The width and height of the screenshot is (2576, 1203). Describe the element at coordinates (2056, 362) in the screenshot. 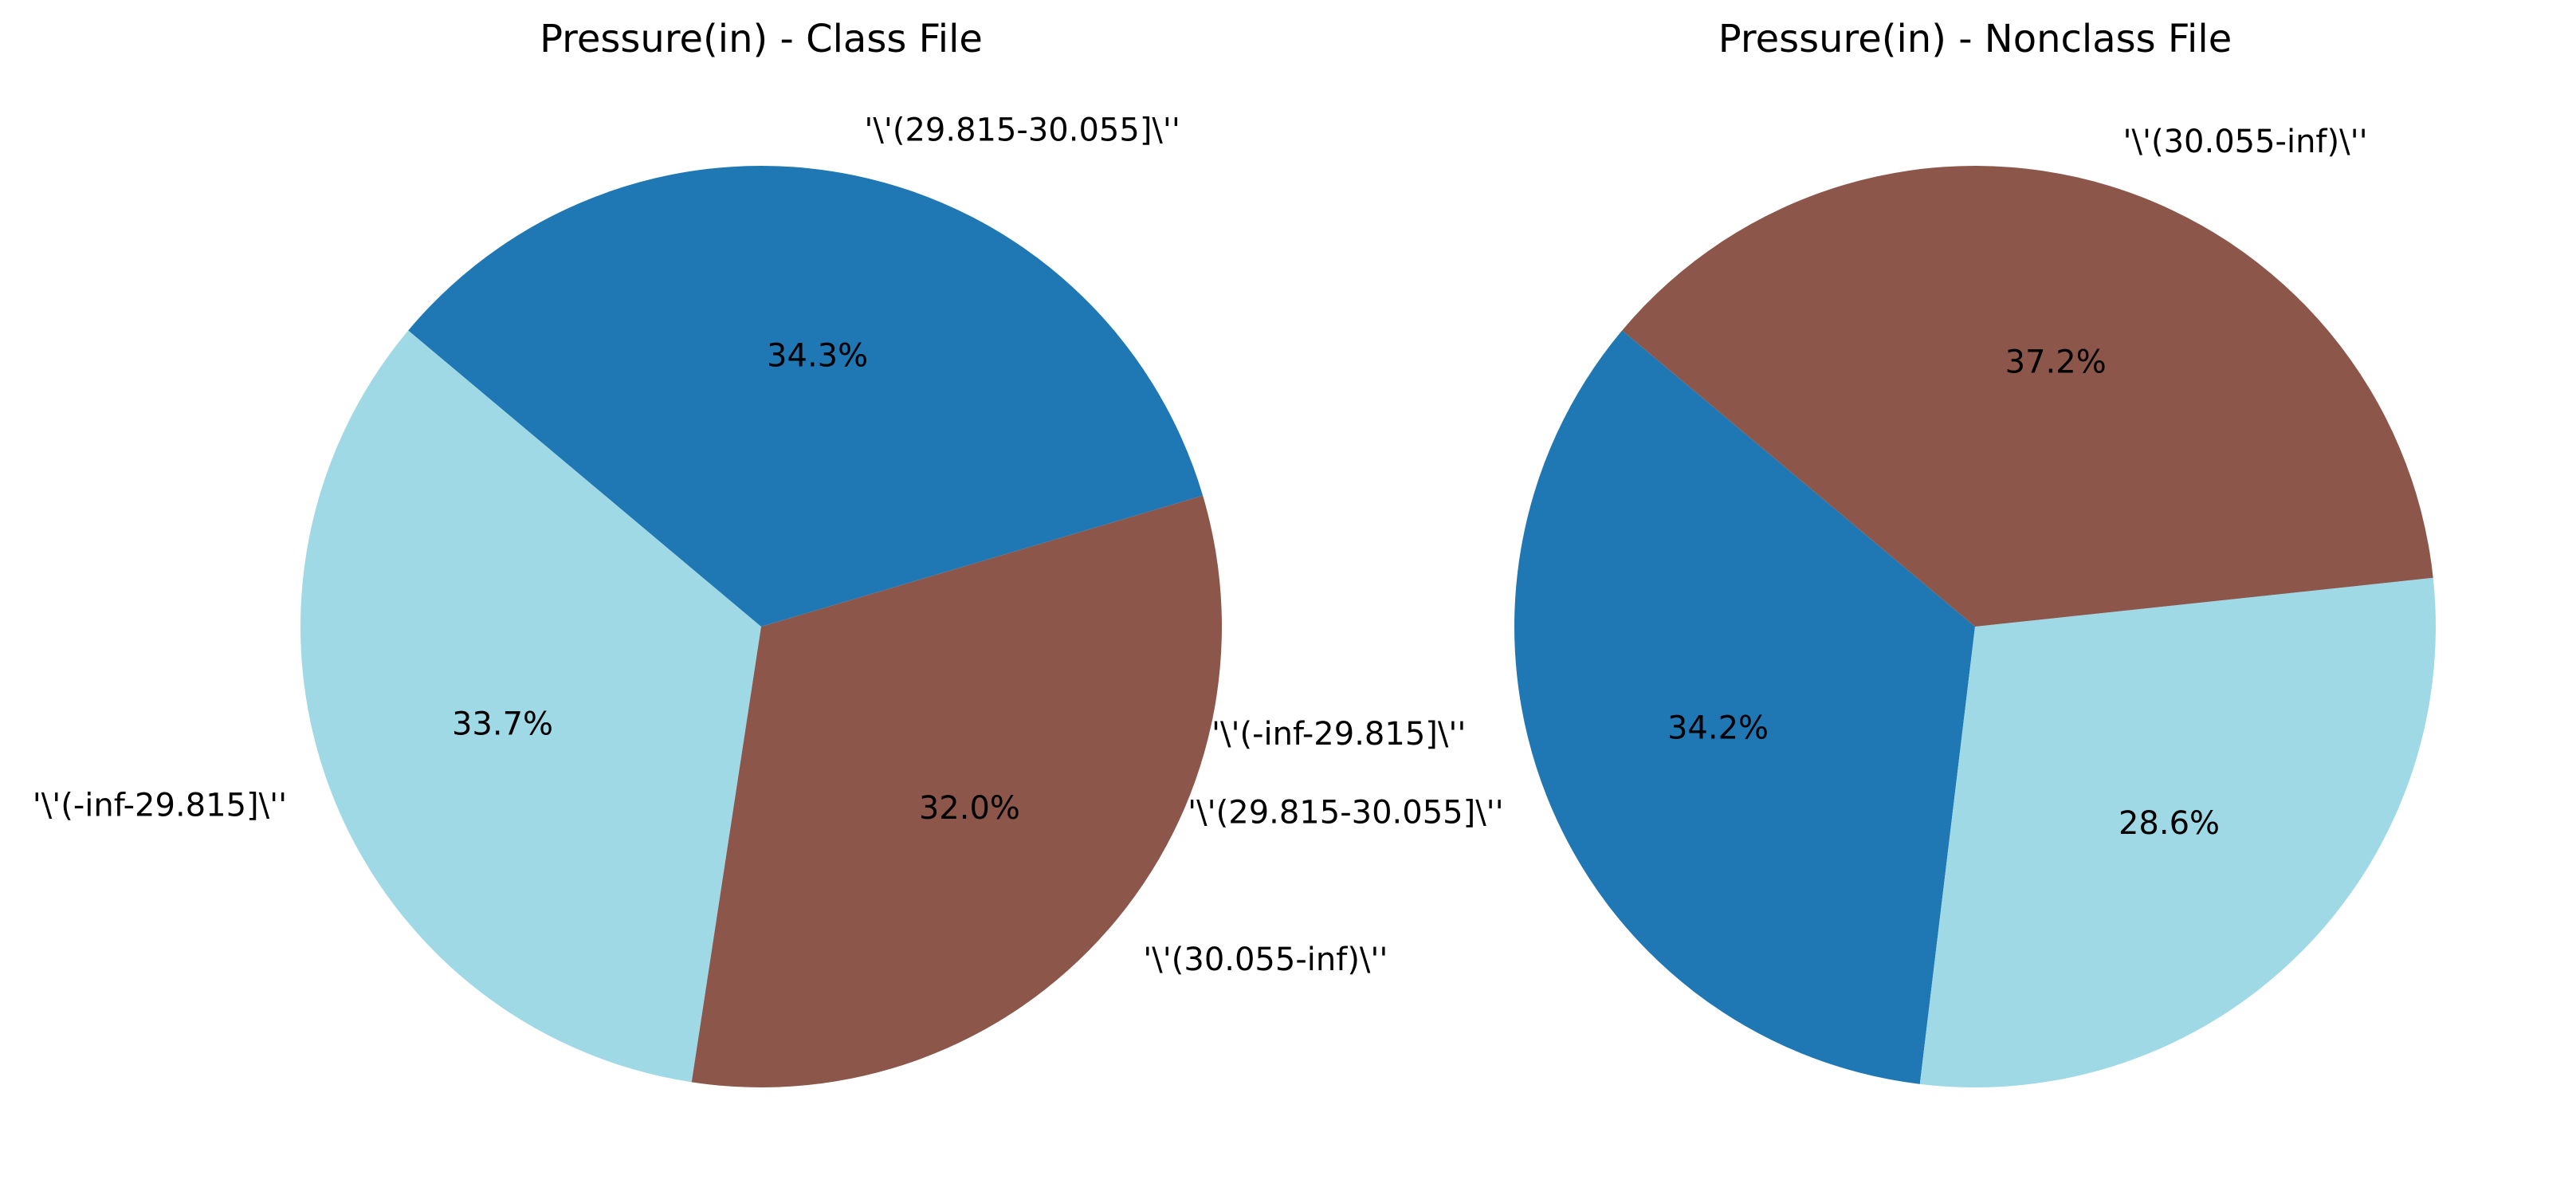

I see `slice-percent-label: 37.2%` at that location.